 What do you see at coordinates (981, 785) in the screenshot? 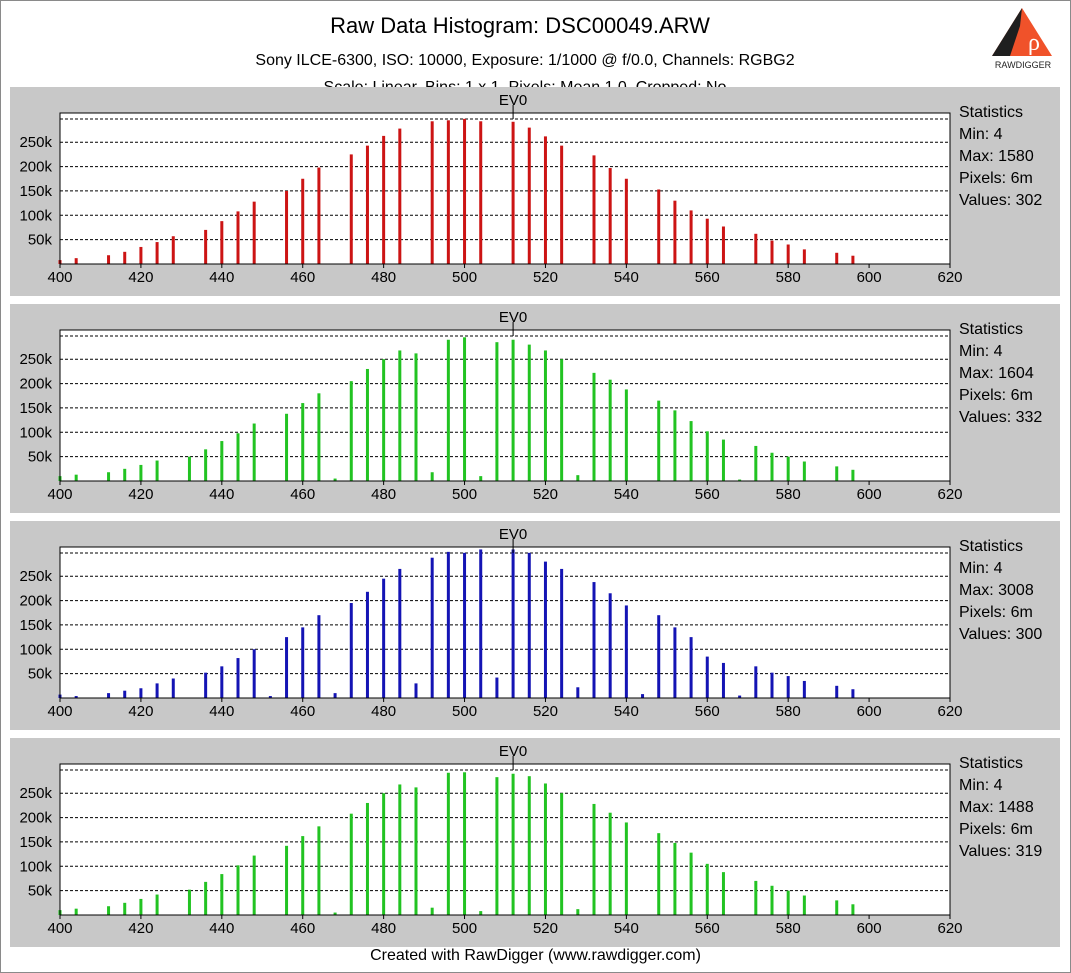
I see `stats-min: Min: 4` at bounding box center [981, 785].